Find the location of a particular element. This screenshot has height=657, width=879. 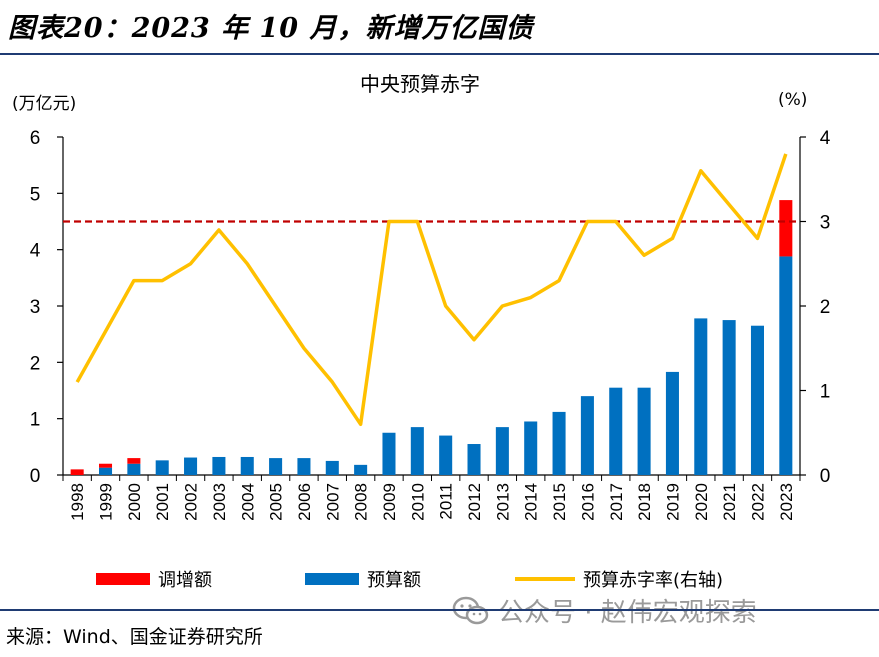

x-tick-label: 2009 is located at coordinates (389, 502).